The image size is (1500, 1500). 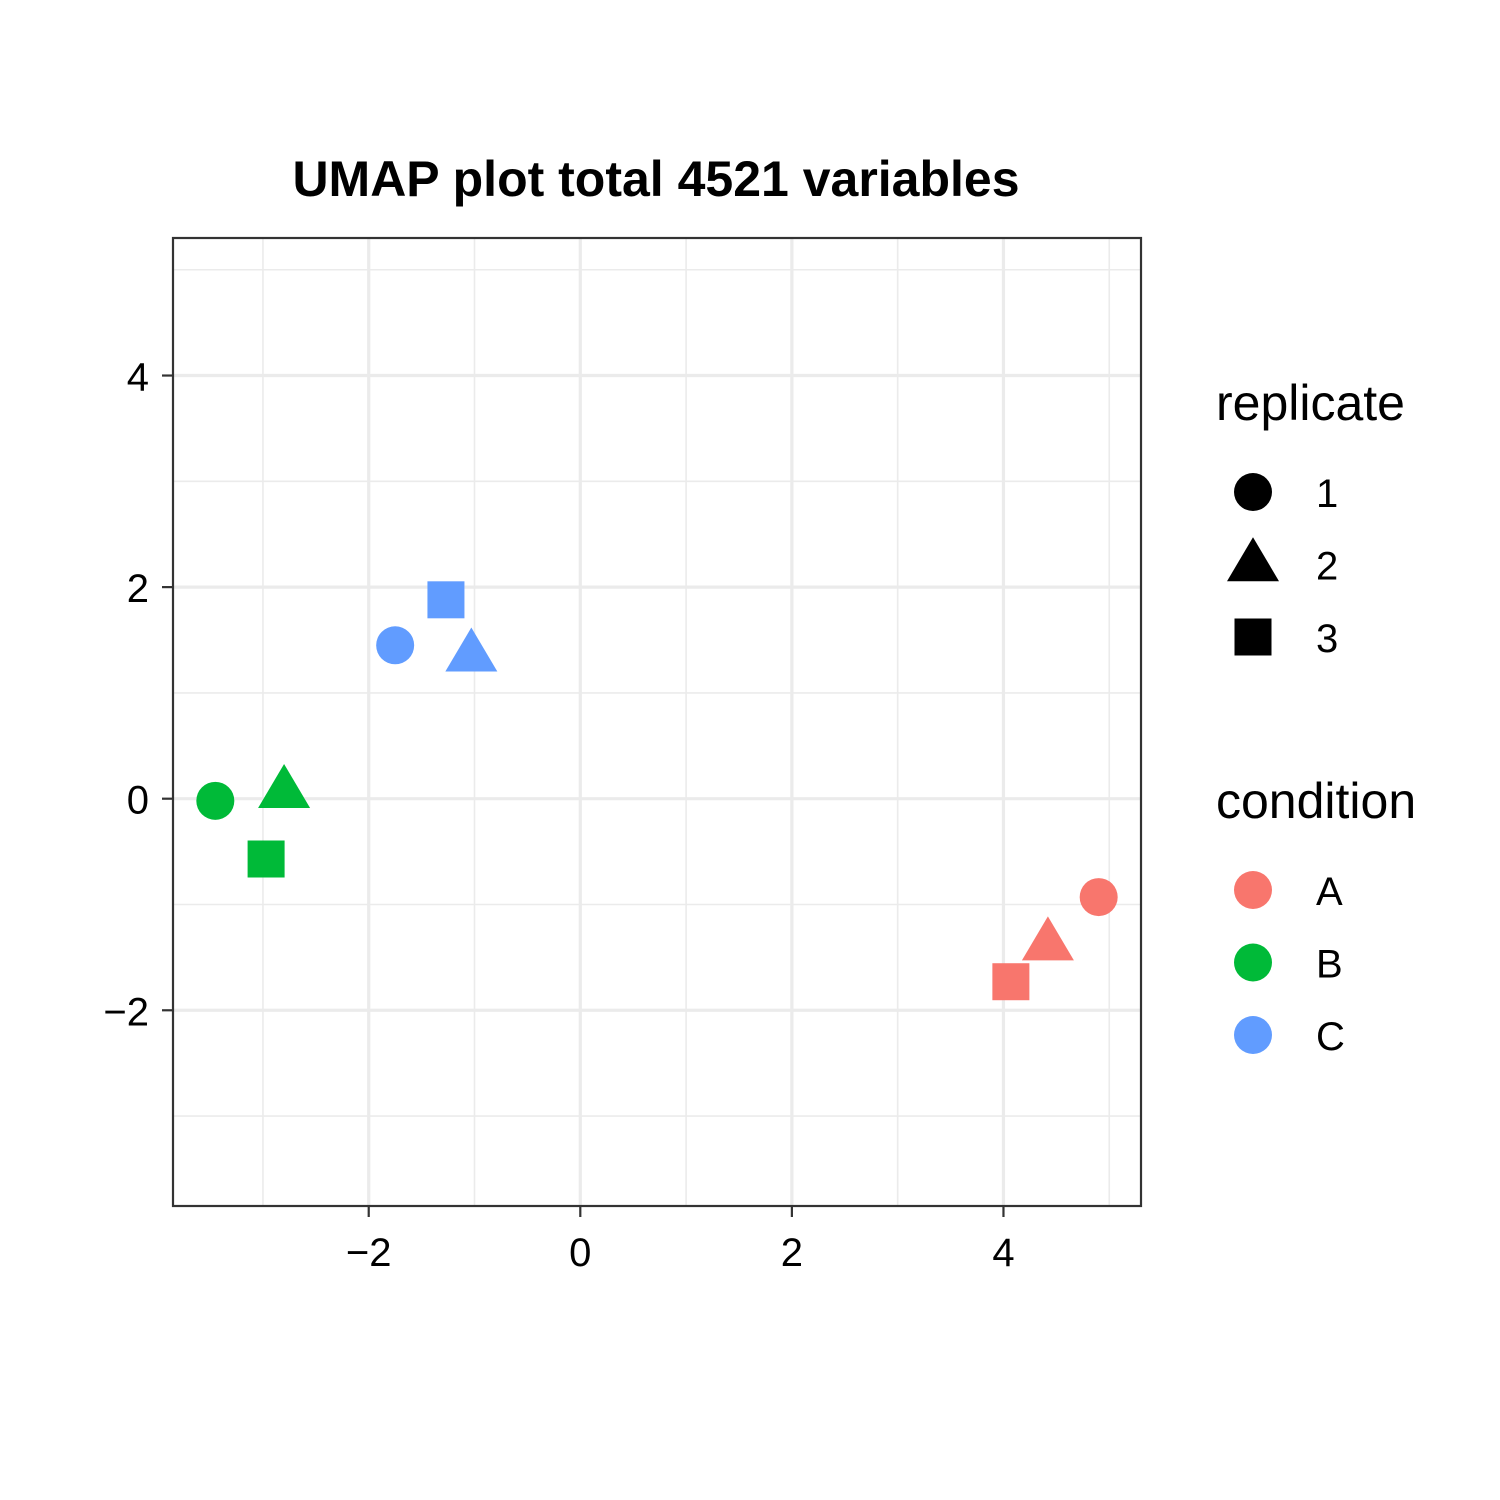 What do you see at coordinates (1253, 962) in the screenshot?
I see `legend-key-b` at bounding box center [1253, 962].